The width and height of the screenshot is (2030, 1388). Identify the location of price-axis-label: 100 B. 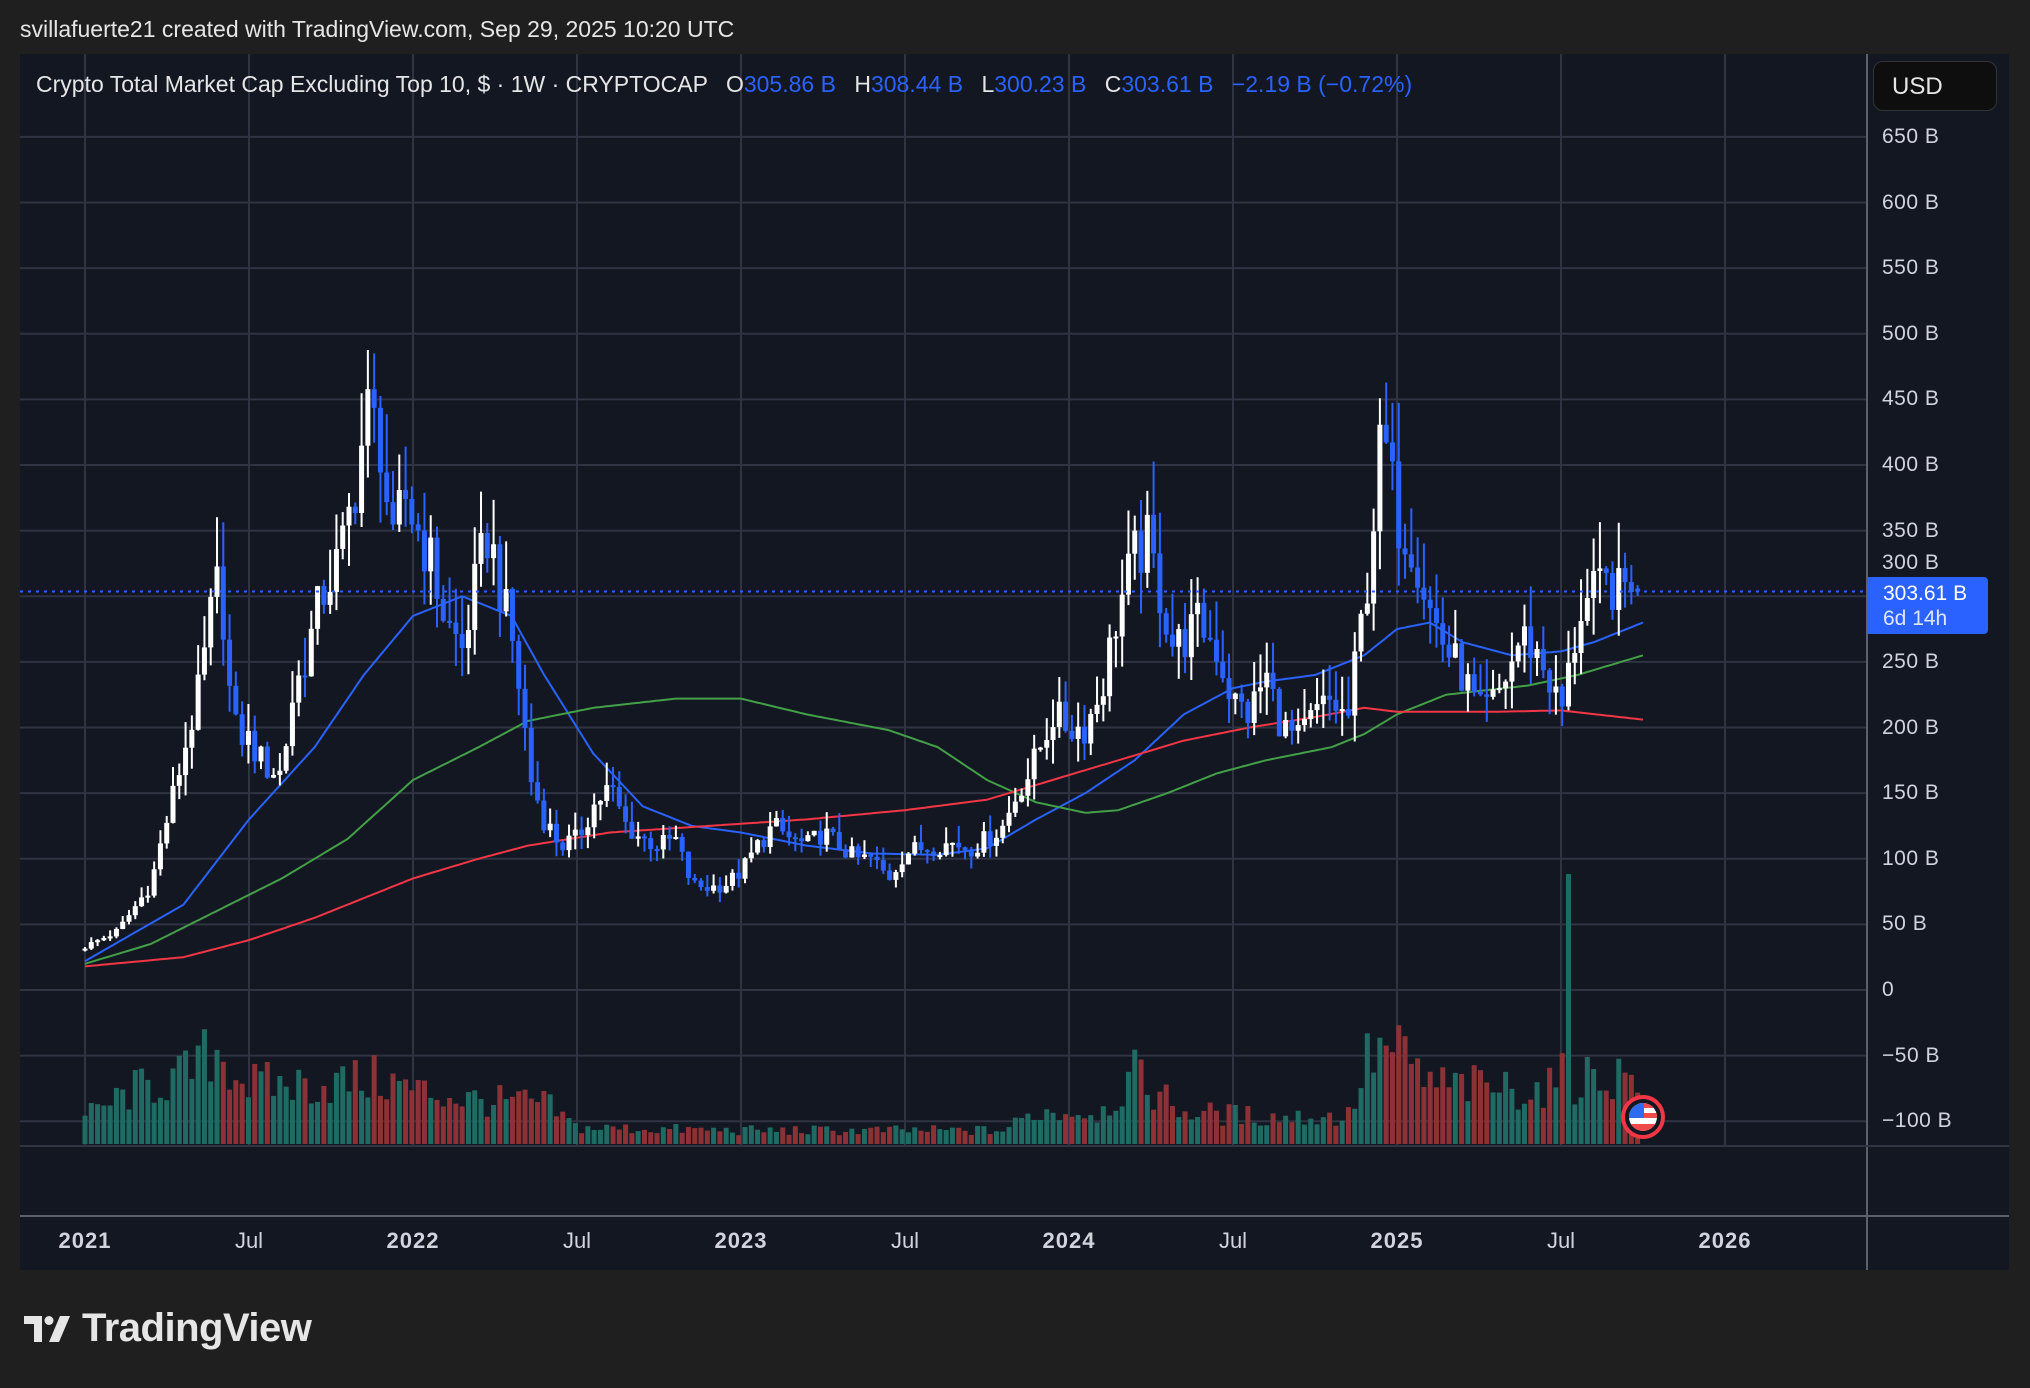
(1911, 858).